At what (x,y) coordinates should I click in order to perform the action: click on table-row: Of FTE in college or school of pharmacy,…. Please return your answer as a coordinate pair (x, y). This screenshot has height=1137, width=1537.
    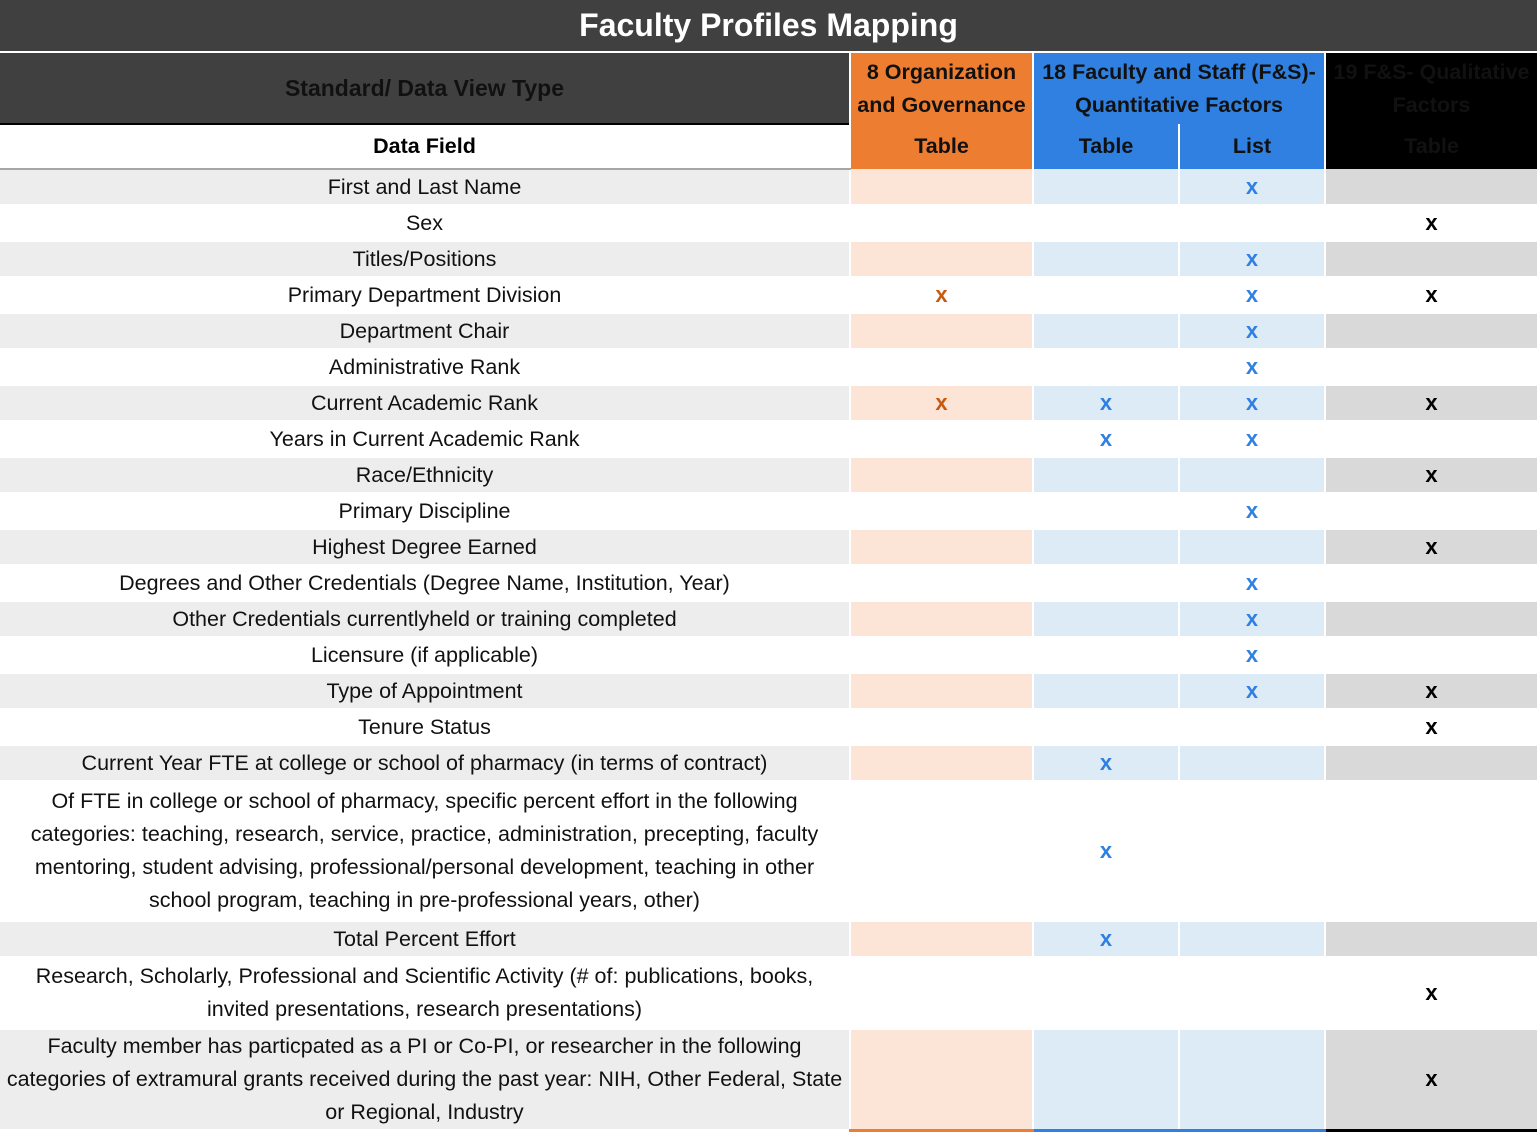
    Looking at the image, I should click on (768, 851).